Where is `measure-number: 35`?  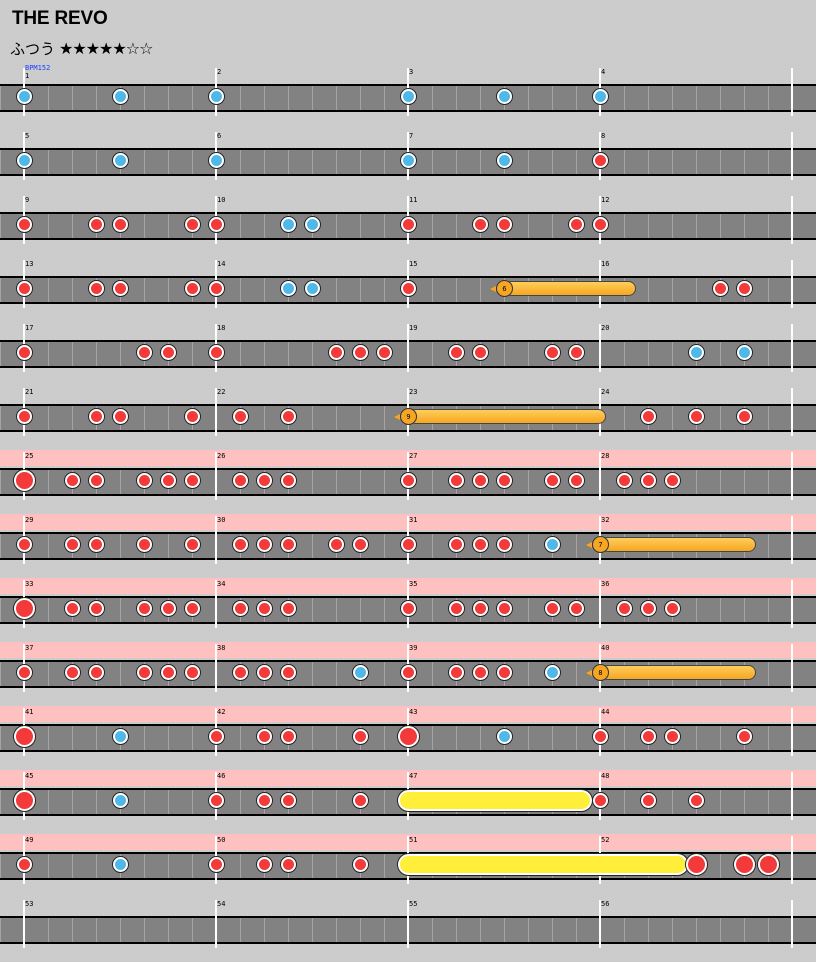 measure-number: 35 is located at coordinates (413, 584).